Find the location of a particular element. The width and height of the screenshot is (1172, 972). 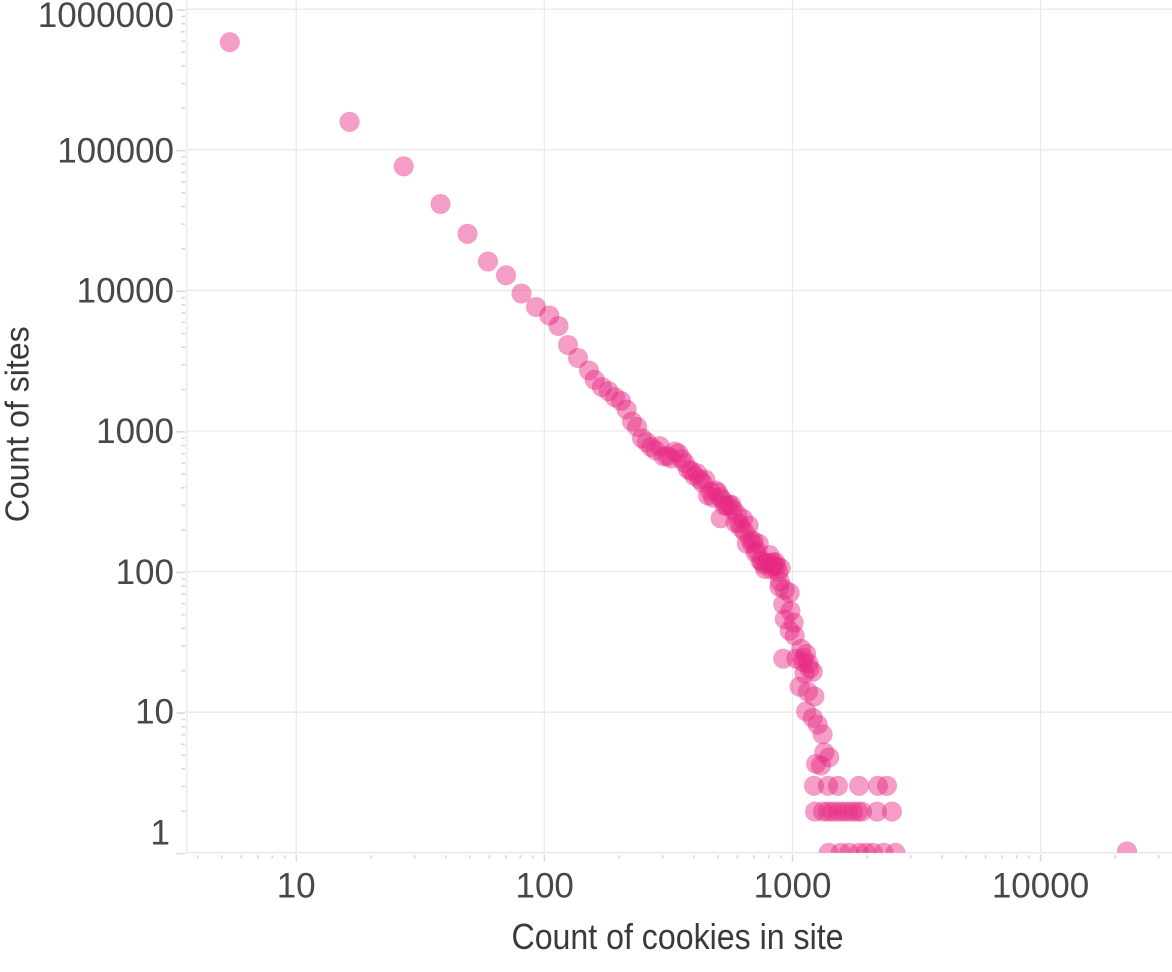

svg-text: Count of cookies in site is located at coordinates (678, 936).